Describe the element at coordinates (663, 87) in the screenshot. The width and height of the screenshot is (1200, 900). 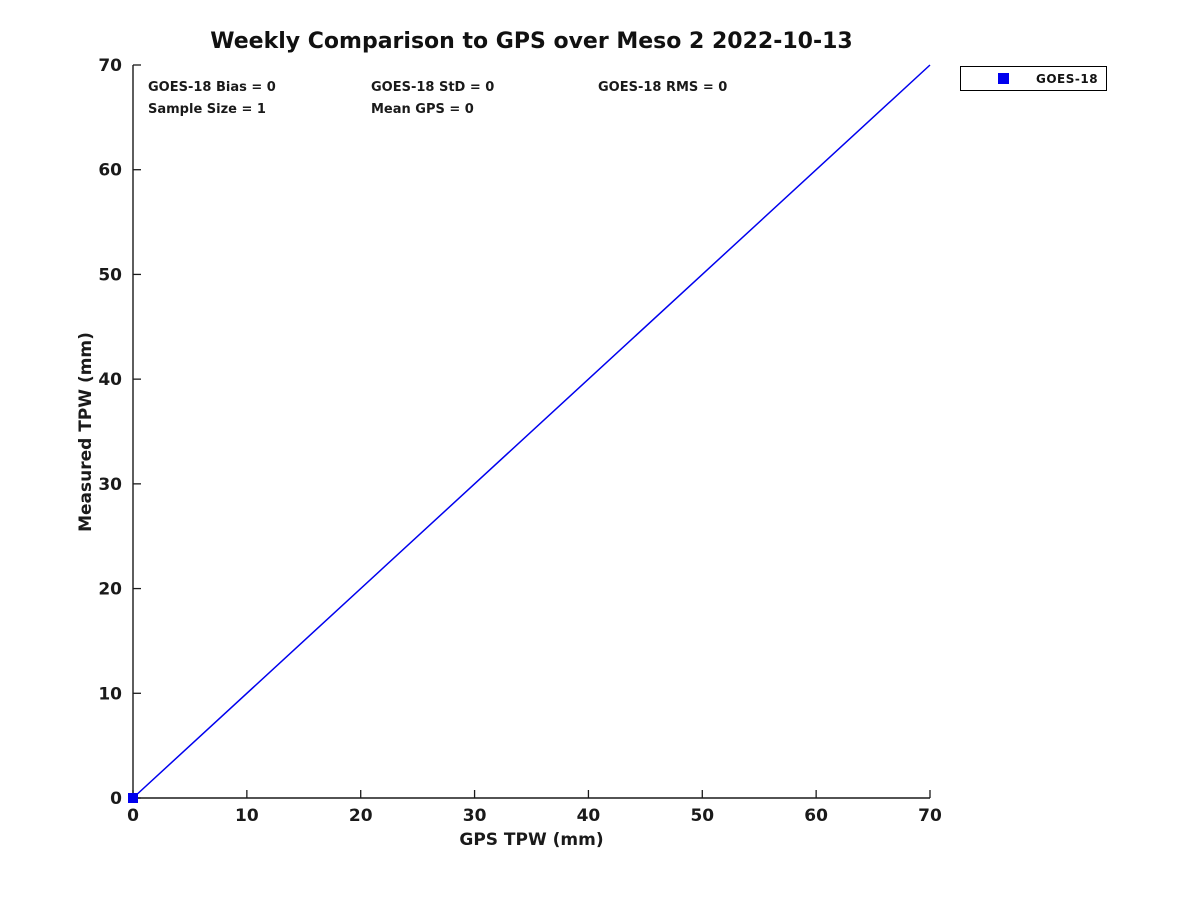
I see `stat-rms: GOES-18 RMS = 0` at that location.